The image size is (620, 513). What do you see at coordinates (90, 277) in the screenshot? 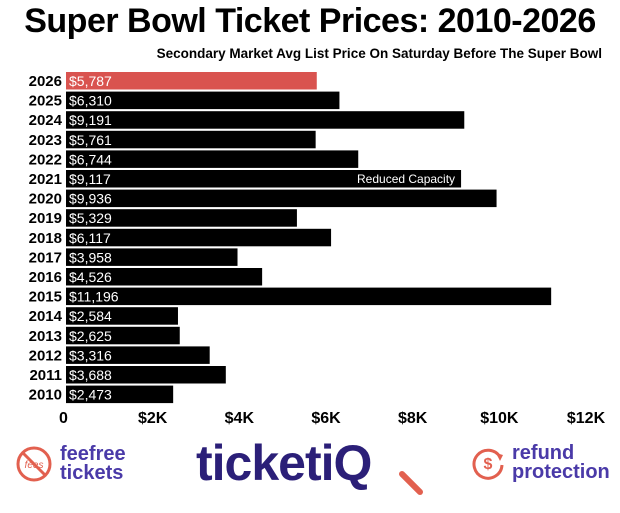
I see `value-label-2016: $4,526` at bounding box center [90, 277].